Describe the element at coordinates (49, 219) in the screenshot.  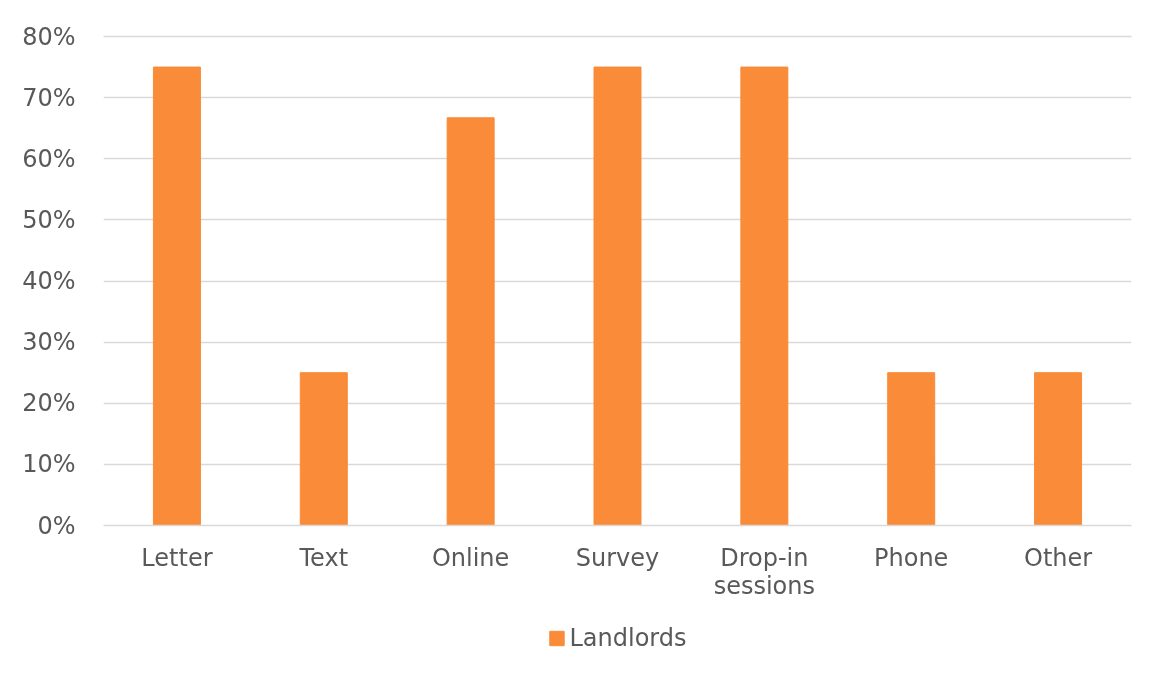
I see `y-tick-label: 50%` at that location.